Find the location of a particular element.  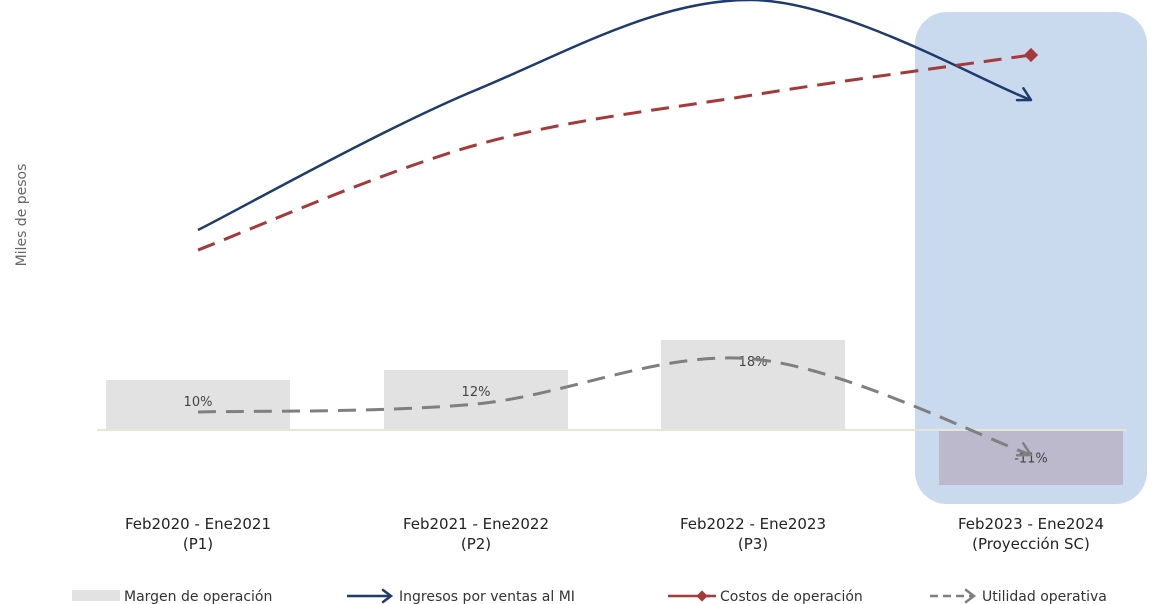

bar-label-2: 12% is located at coordinates (476, 392).